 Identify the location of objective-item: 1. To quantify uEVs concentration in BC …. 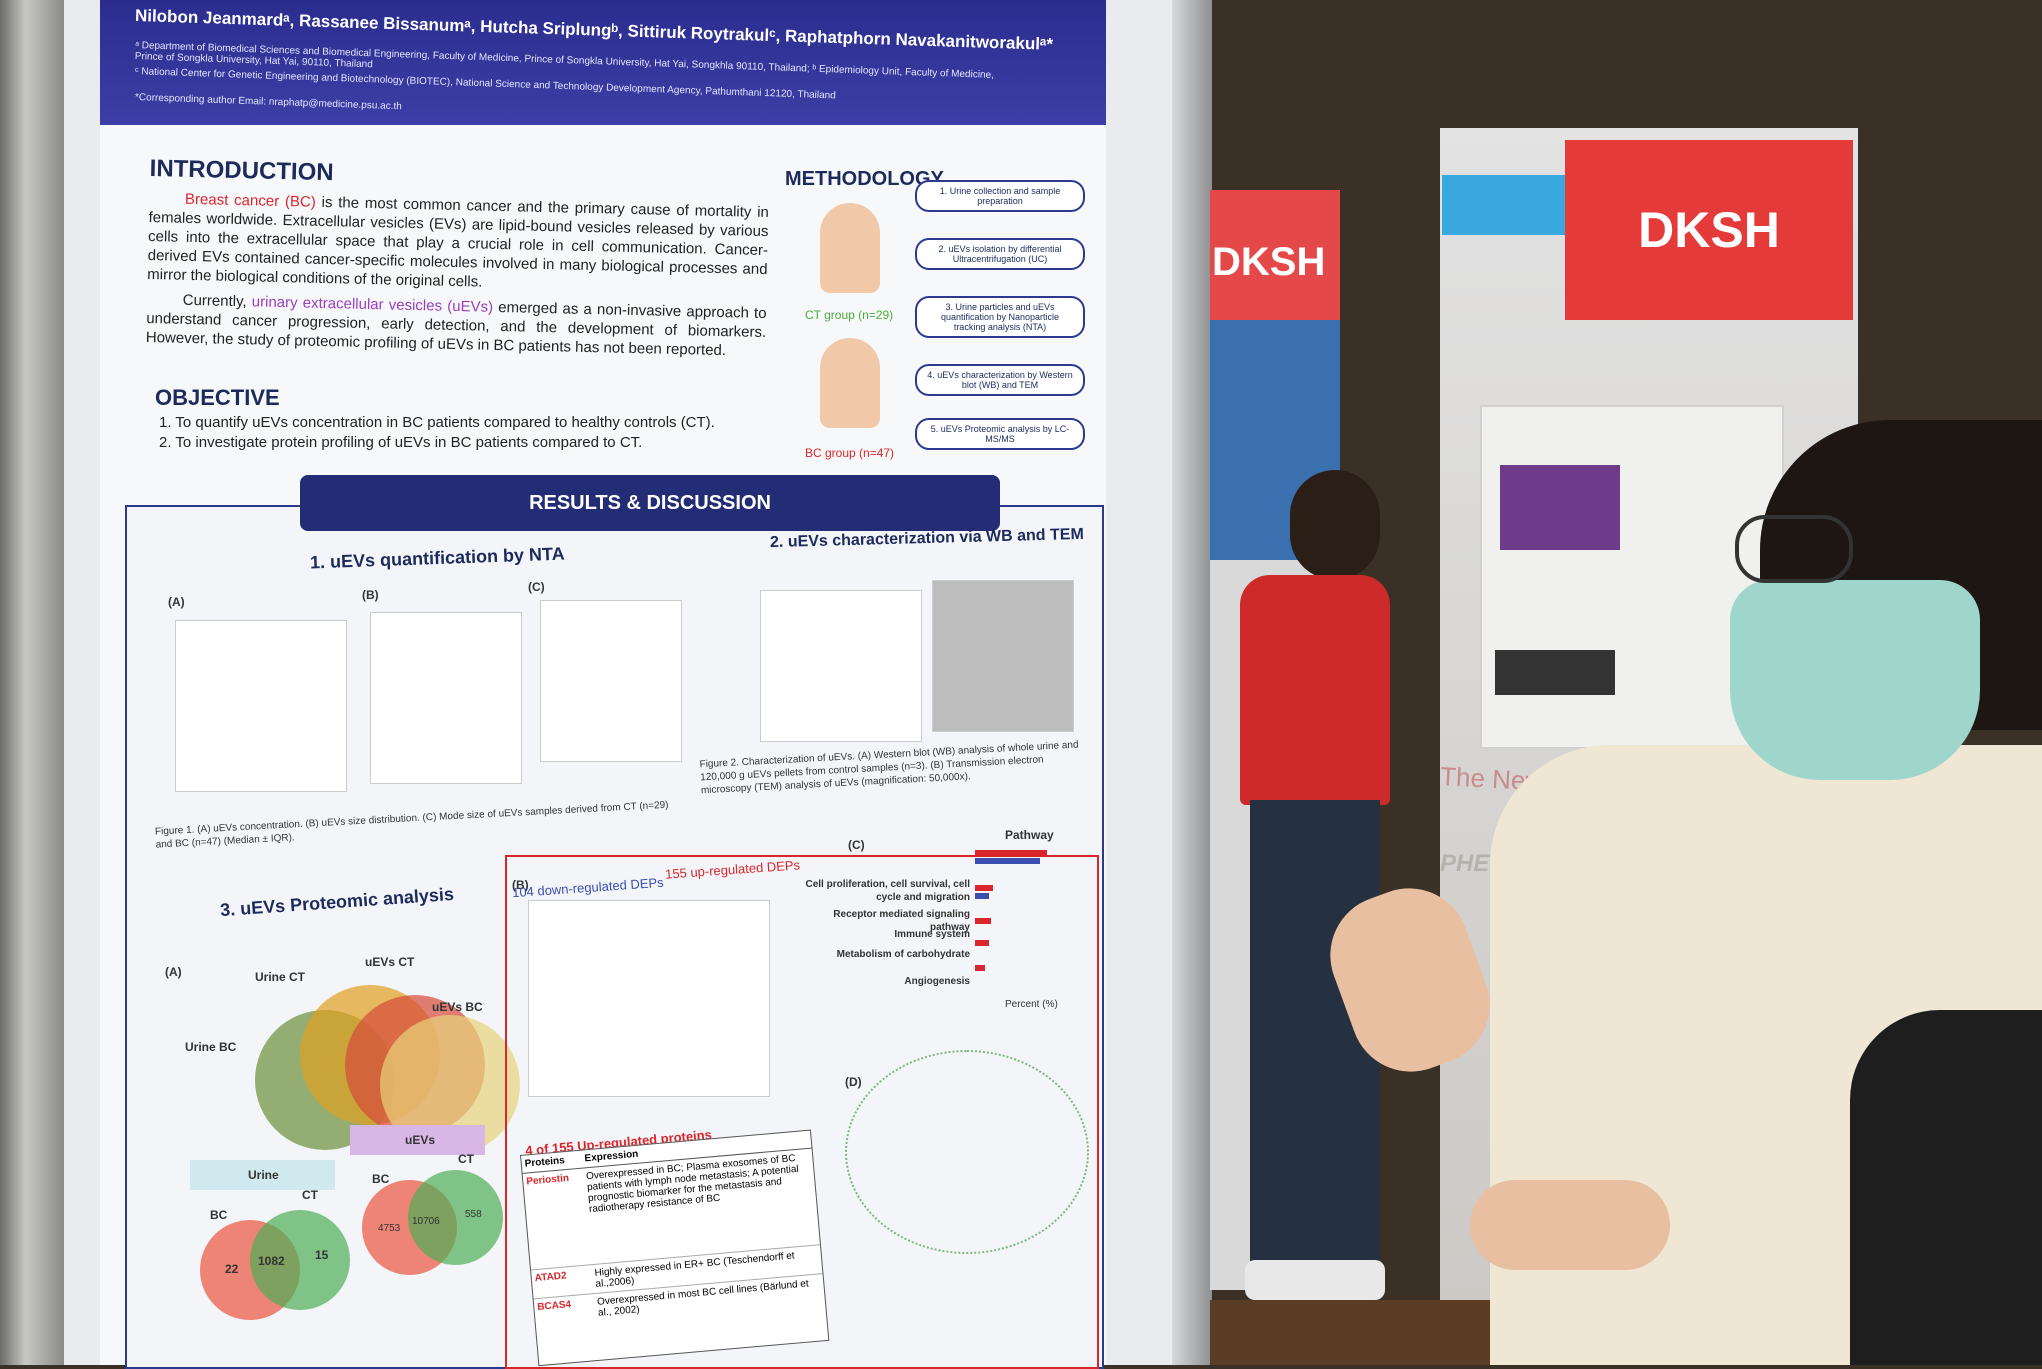
(437, 422).